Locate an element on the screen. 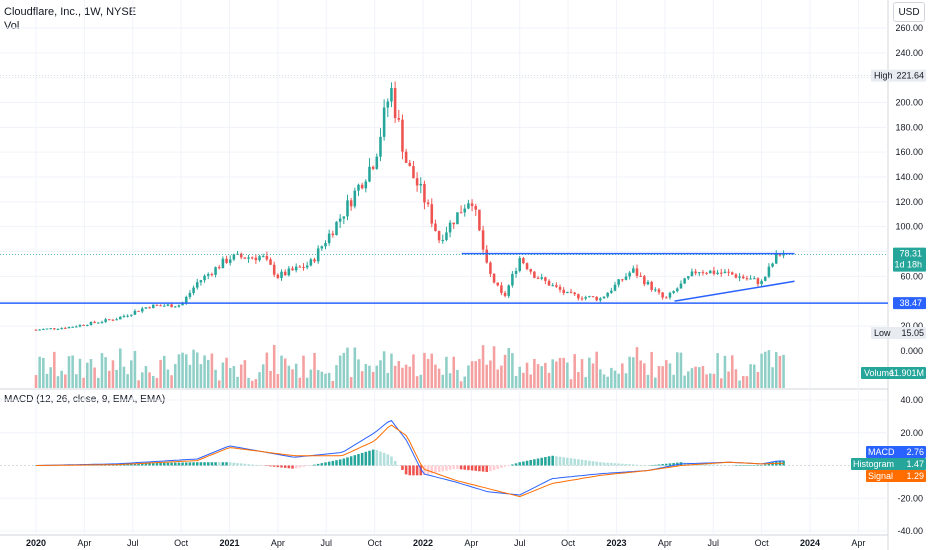  macd-tick-label: 40.00 is located at coordinates (911, 400).